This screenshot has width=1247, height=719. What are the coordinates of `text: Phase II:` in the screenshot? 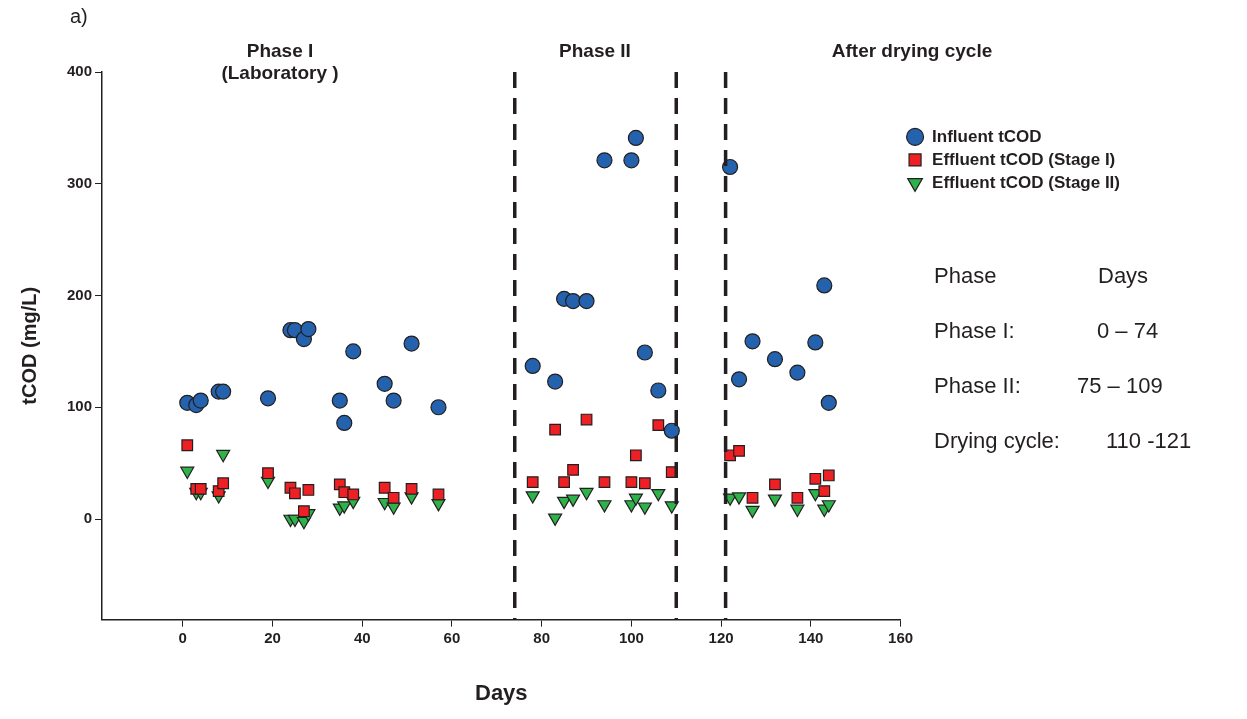 It's located at (977, 386).